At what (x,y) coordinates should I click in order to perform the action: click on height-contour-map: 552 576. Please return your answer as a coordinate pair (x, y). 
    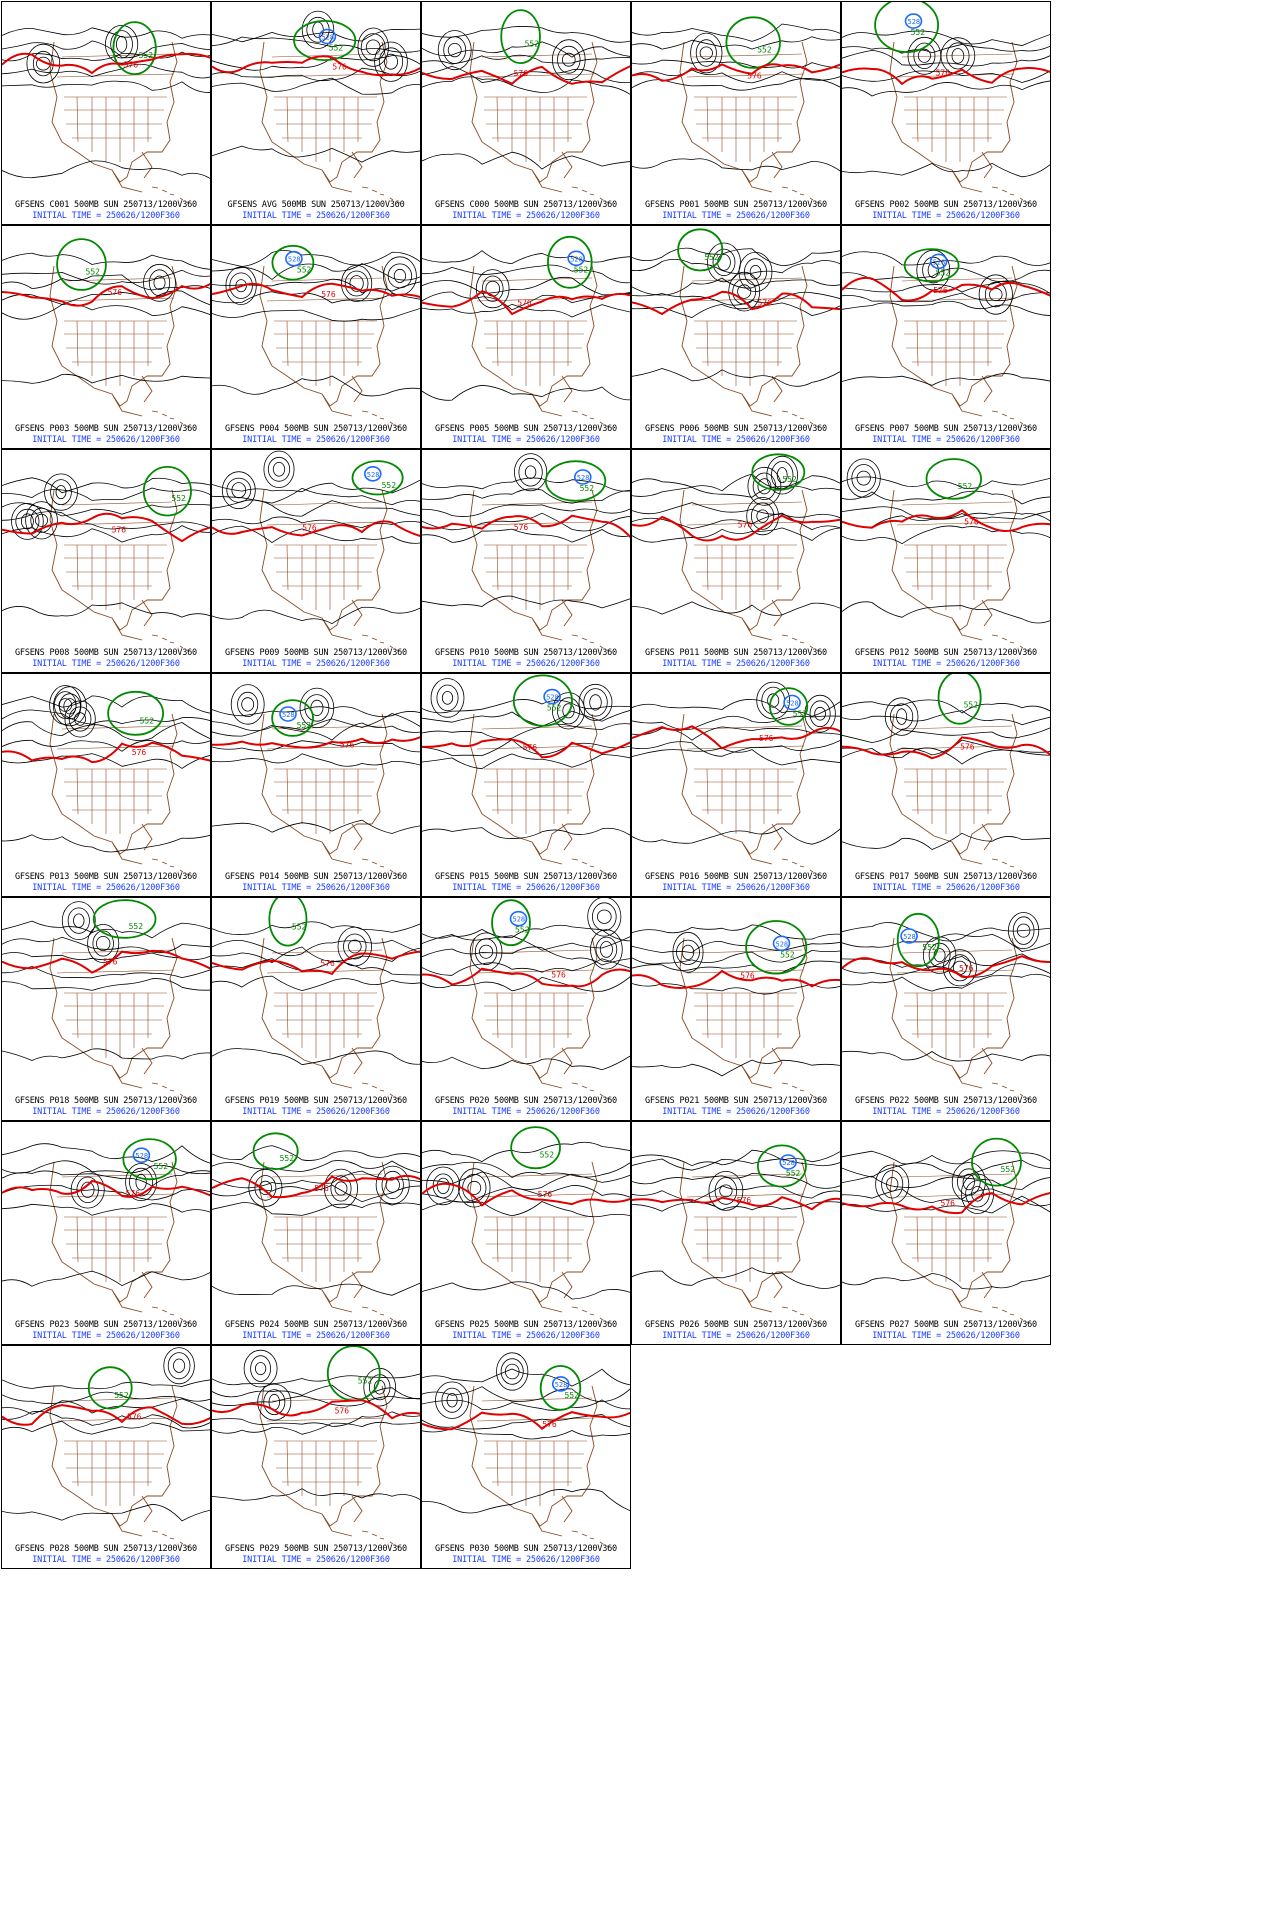
    Looking at the image, I should click on (106, 999).